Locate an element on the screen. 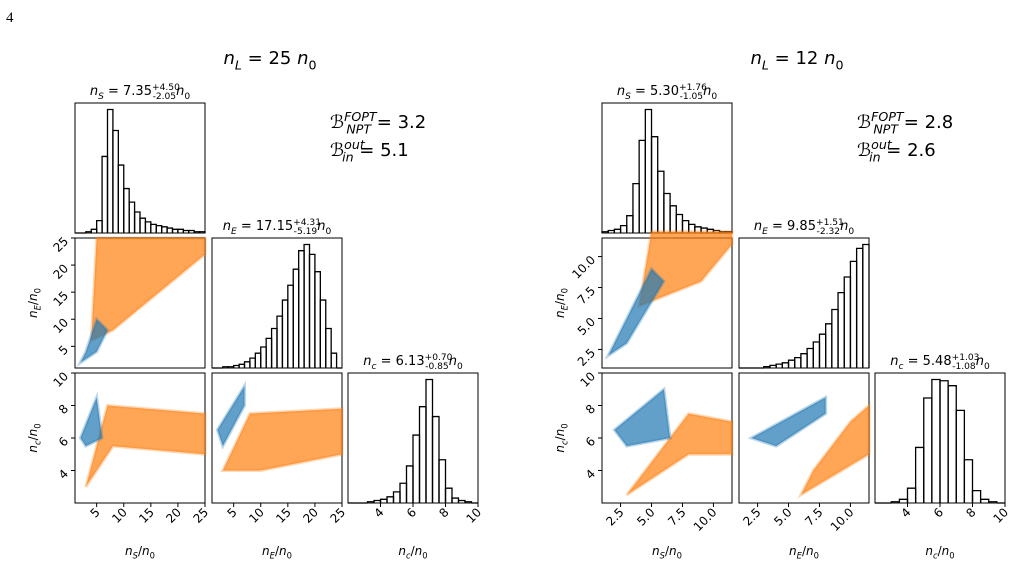 The width and height of the screenshot is (1014, 562). x-tick-label: 6 is located at coordinates (411, 512).